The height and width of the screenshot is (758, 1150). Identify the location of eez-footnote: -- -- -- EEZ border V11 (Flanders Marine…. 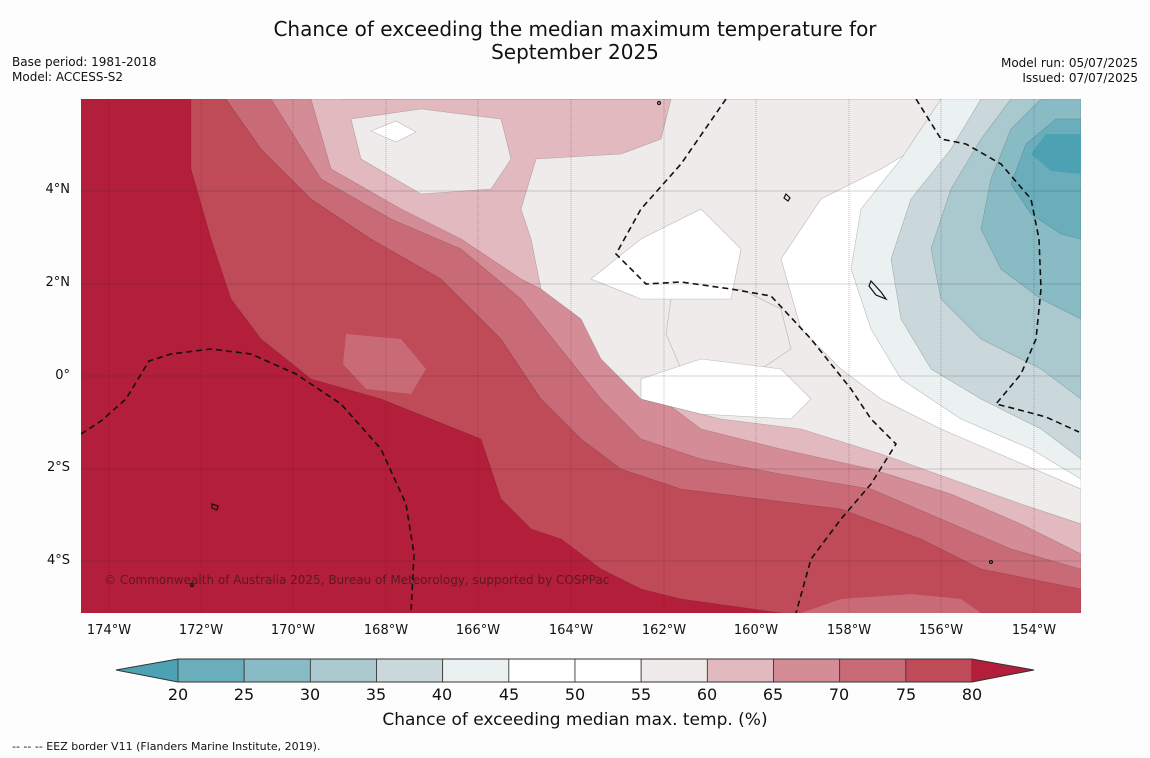
(166, 746).